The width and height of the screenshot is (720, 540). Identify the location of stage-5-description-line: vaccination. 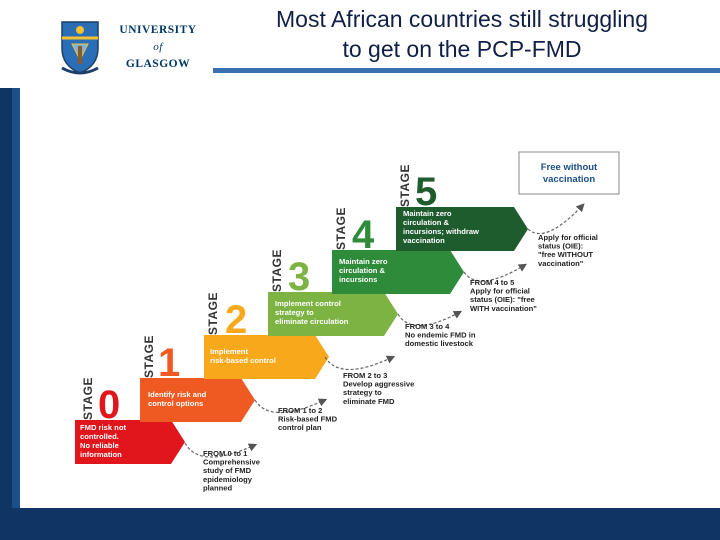
(424, 240).